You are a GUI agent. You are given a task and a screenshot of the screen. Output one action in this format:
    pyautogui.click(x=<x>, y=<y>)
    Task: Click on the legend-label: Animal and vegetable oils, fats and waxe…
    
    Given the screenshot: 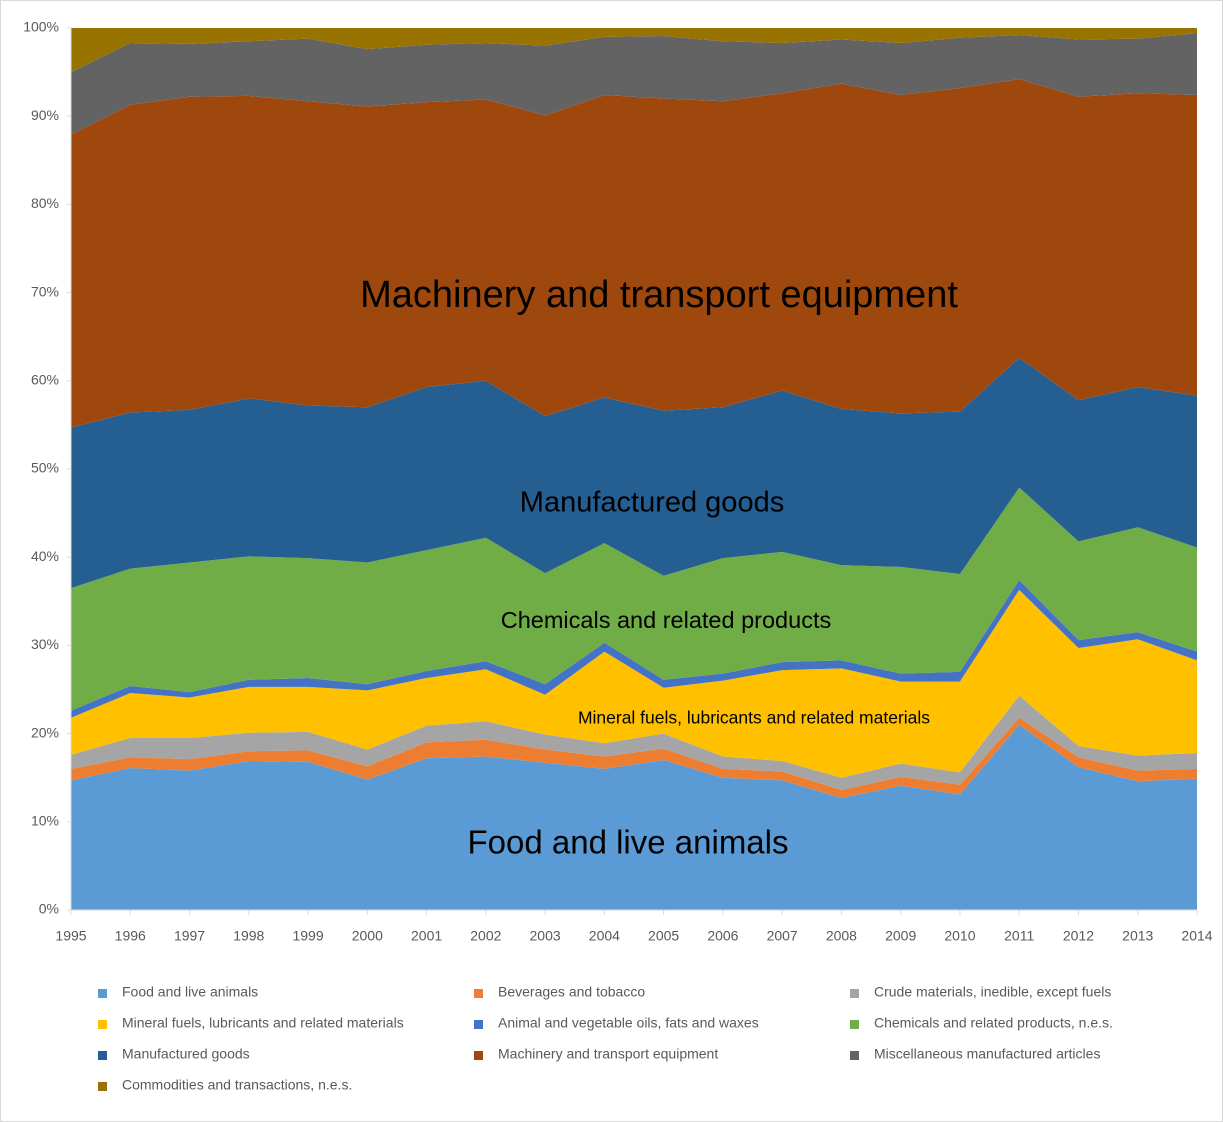 What is the action you would take?
    pyautogui.click(x=628, y=1023)
    